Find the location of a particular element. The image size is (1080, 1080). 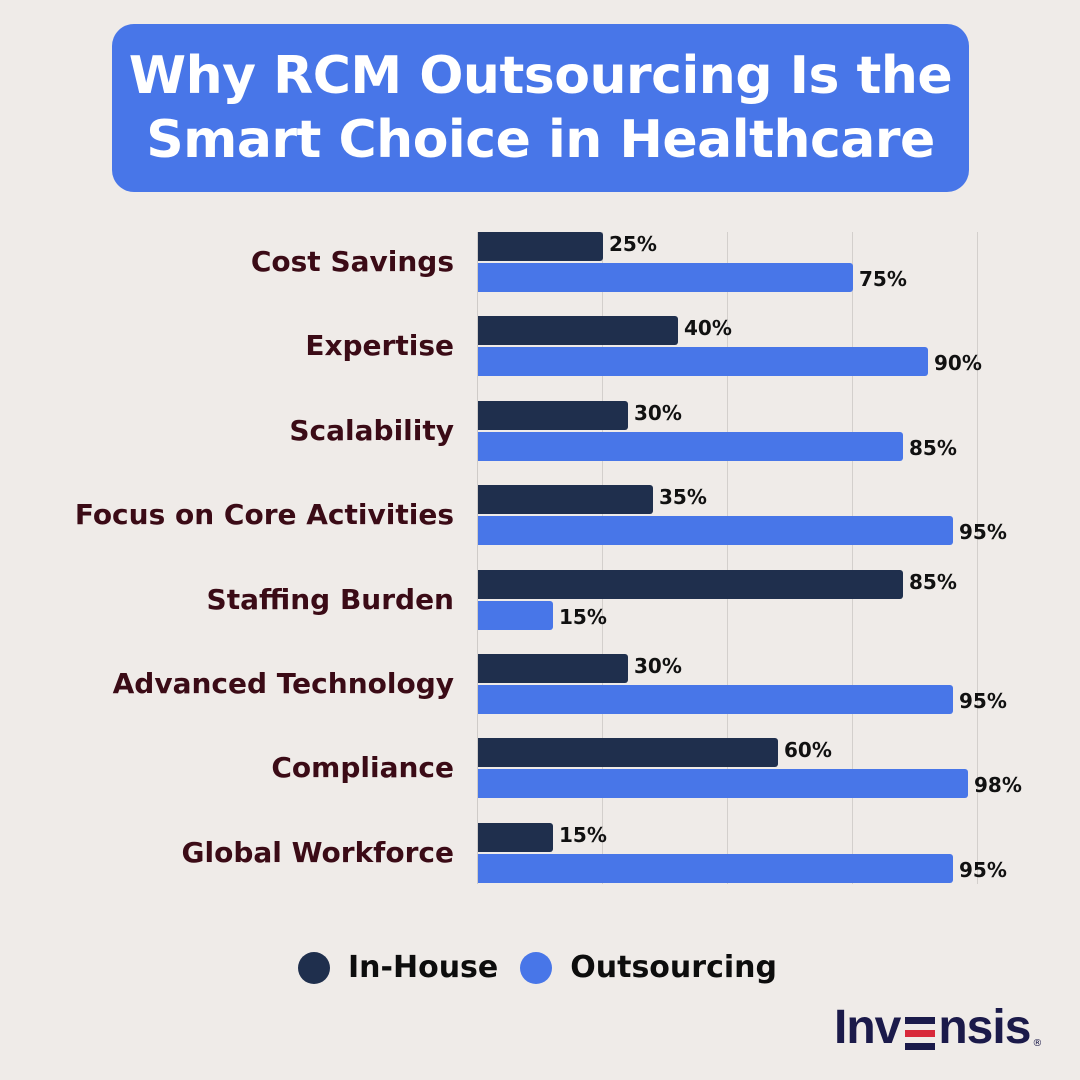

category-label: Staffing Burden is located at coordinates (330, 599).